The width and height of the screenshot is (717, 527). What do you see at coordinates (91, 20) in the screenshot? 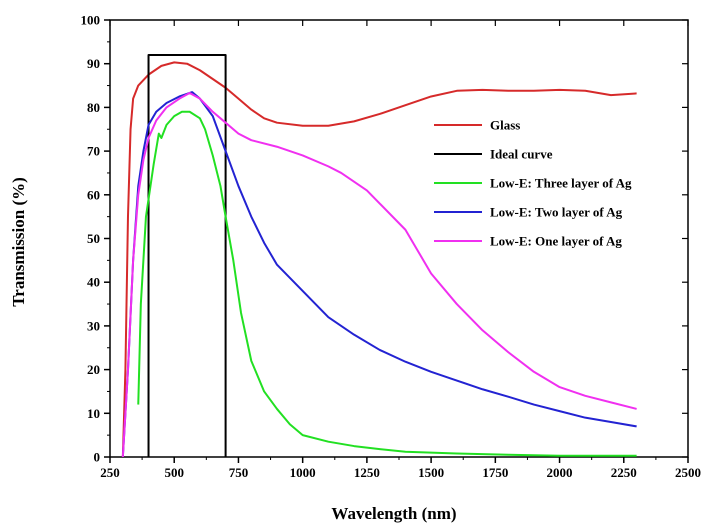
I see `y-tick-label: 100` at bounding box center [91, 20].